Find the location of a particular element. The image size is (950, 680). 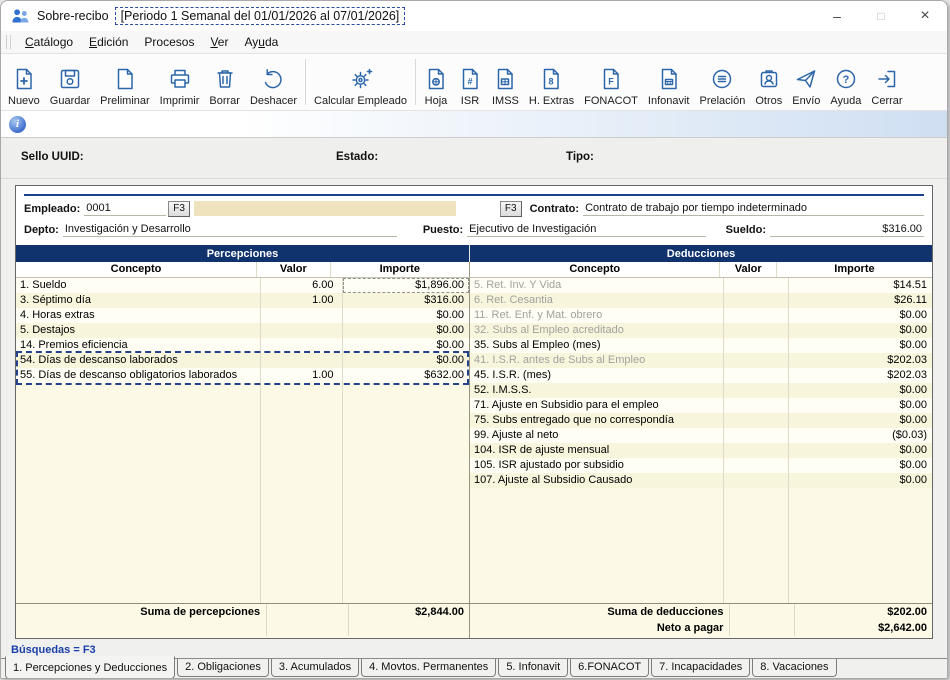

guardar-button: Guardar is located at coordinates (70, 82).